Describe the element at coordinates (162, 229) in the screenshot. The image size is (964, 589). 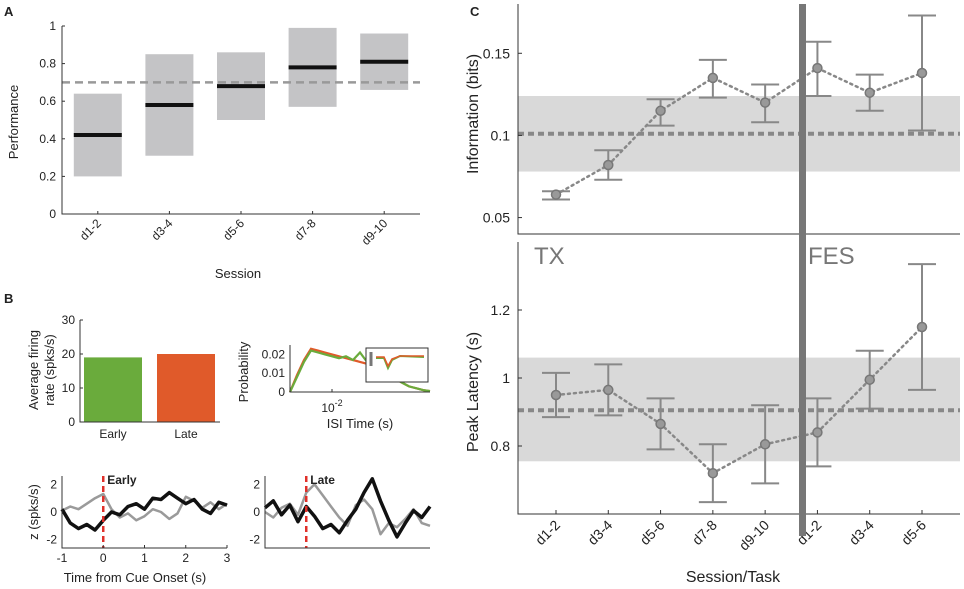
I see `xtick-d3-4: d3-4` at that location.